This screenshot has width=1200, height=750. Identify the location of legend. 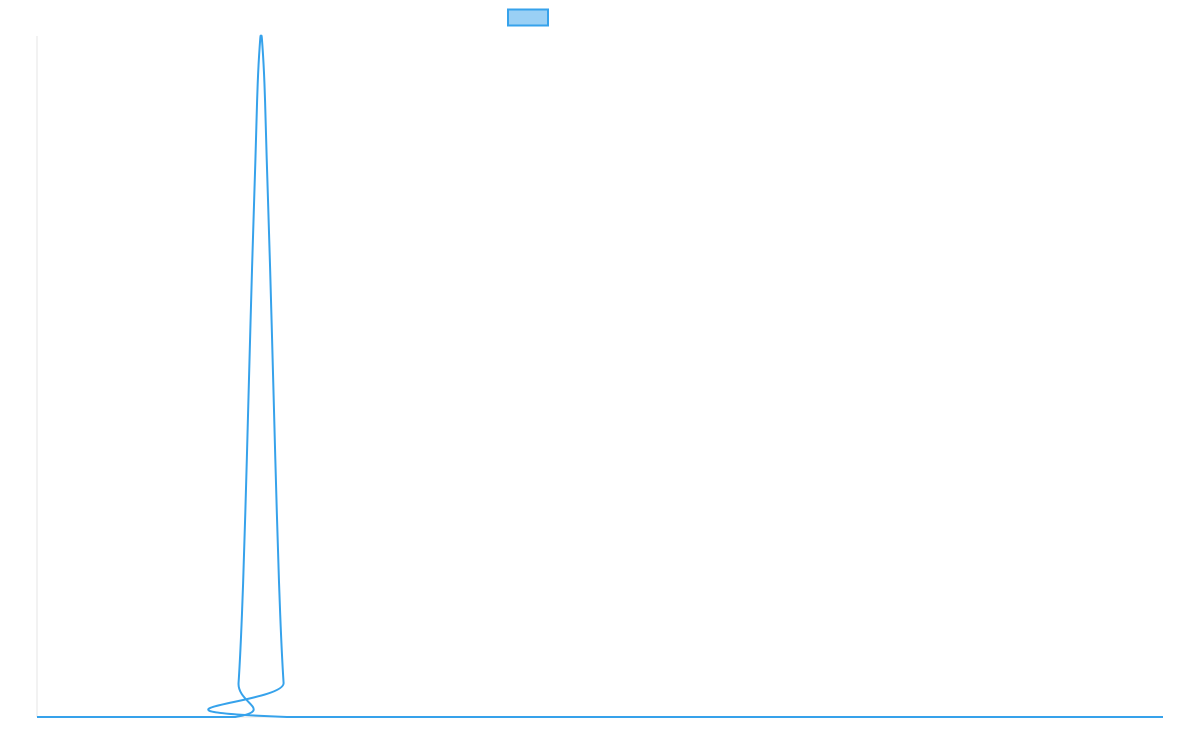
(528, 17).